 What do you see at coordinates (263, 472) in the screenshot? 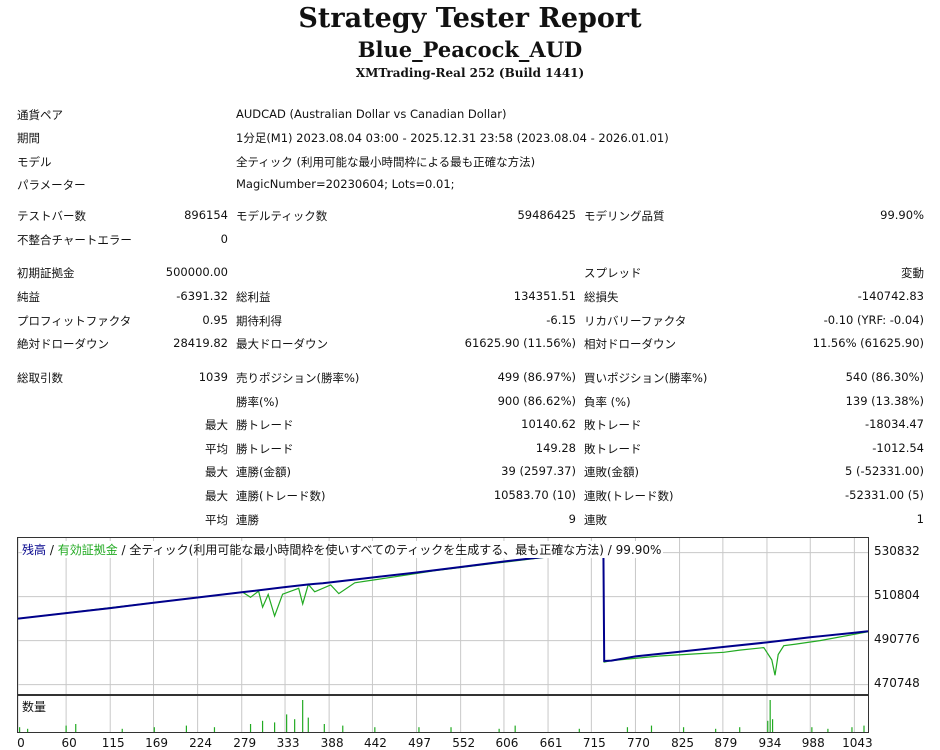
I see `consec-wins-amount-label: 連勝(金額)` at bounding box center [263, 472].